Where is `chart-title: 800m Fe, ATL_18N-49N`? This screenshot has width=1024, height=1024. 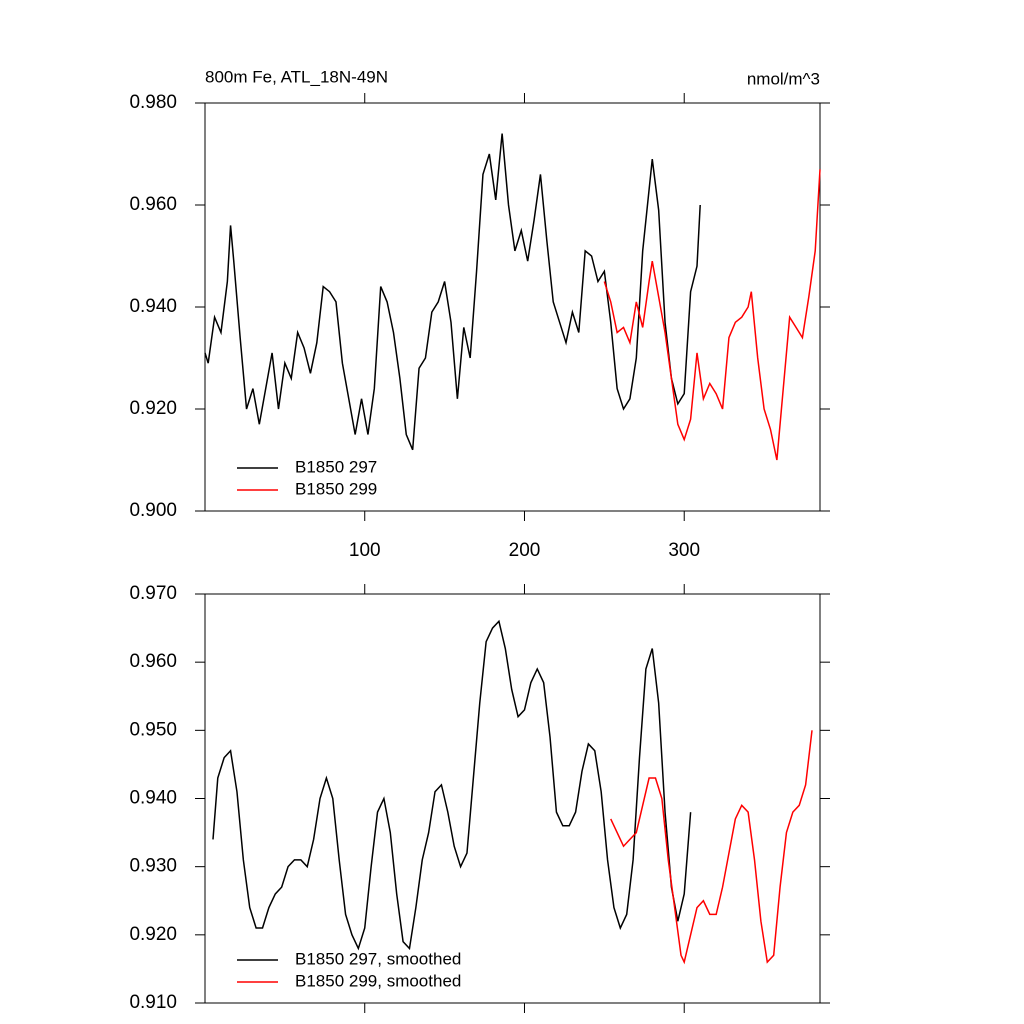 chart-title: 800m Fe, ATL_18N-49N is located at coordinates (296, 76).